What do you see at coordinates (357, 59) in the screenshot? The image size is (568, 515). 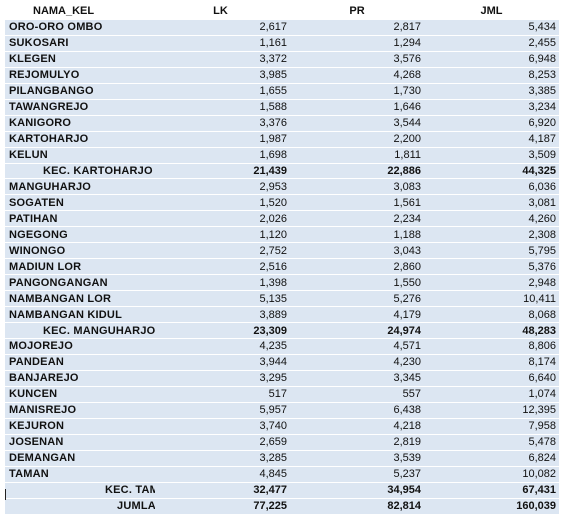 I see `cell-pr: 3,576` at bounding box center [357, 59].